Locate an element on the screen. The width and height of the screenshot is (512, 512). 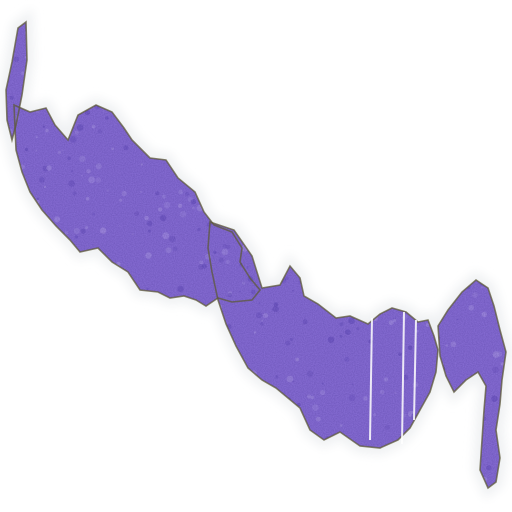
tissue-piece is located at coordinates (16, 81).